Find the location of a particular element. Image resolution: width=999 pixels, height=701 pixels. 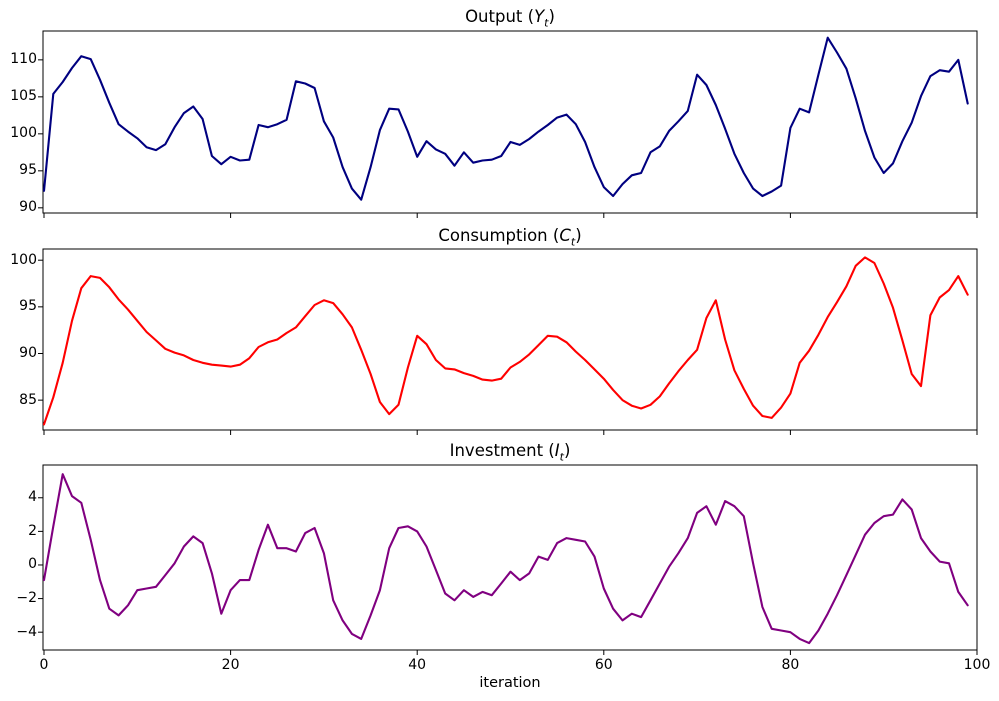

output-ytick-label: 90 is located at coordinates (28, 207).